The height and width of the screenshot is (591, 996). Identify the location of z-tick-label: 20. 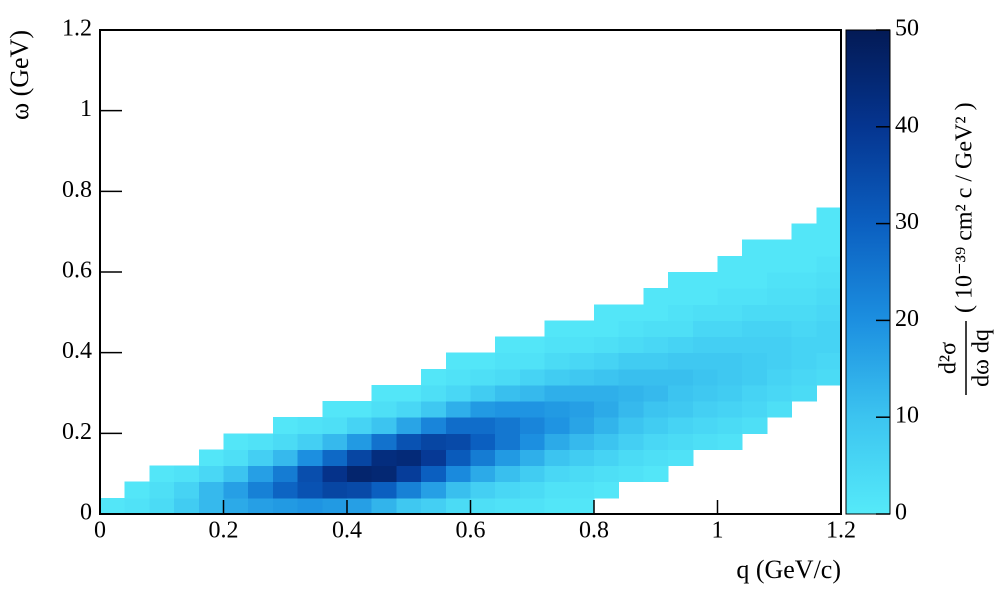
(907, 319).